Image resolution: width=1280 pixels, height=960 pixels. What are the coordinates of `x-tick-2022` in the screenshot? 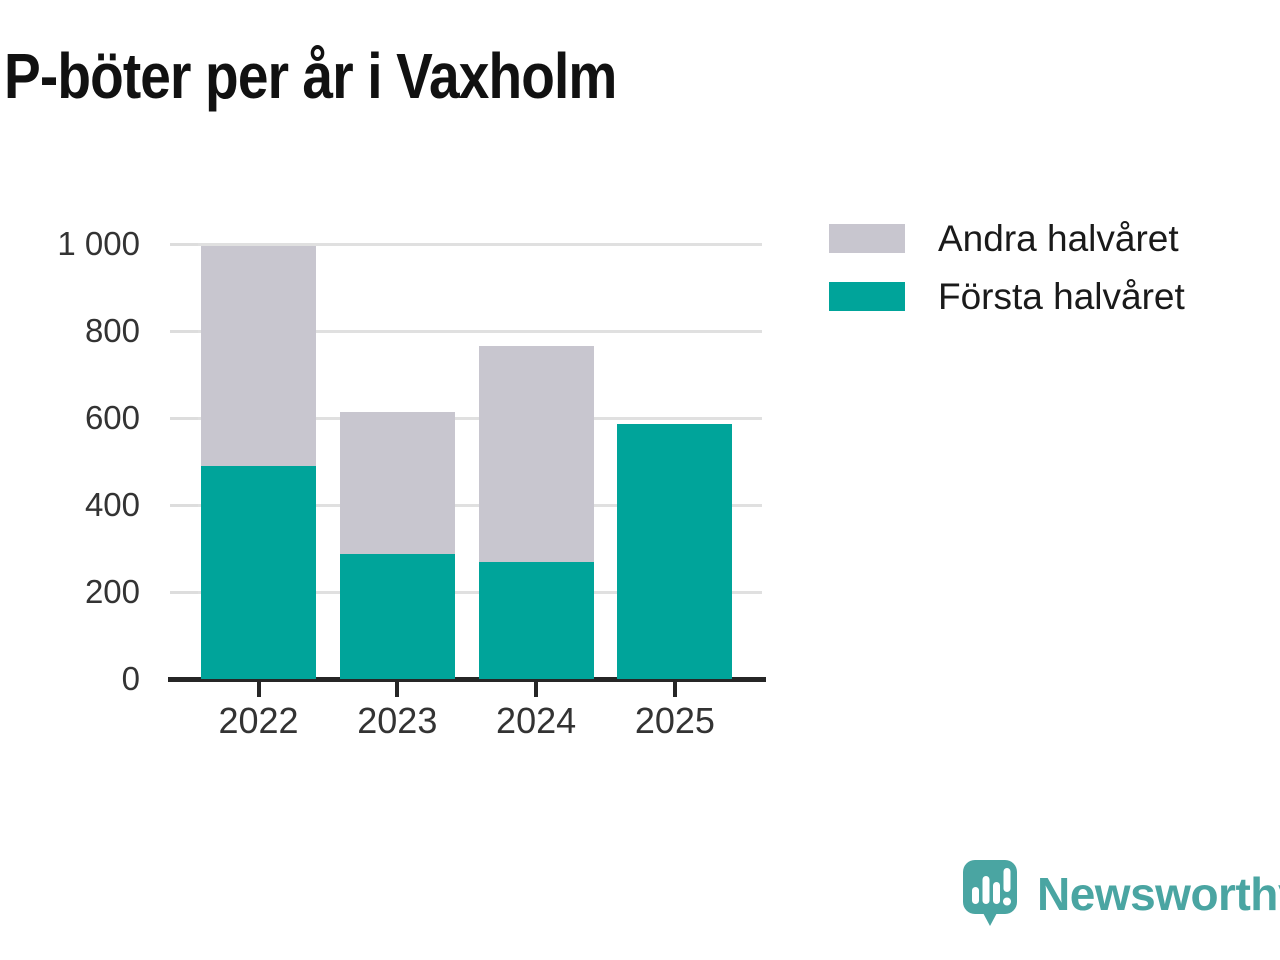 It's located at (258, 689).